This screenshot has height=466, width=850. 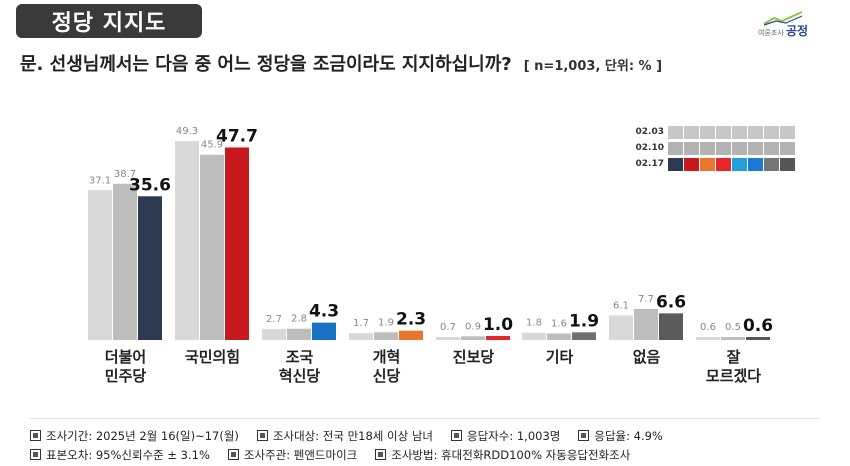 What do you see at coordinates (109, 21) in the screenshot?
I see `page-title-badge: 정당 지지도` at bounding box center [109, 21].